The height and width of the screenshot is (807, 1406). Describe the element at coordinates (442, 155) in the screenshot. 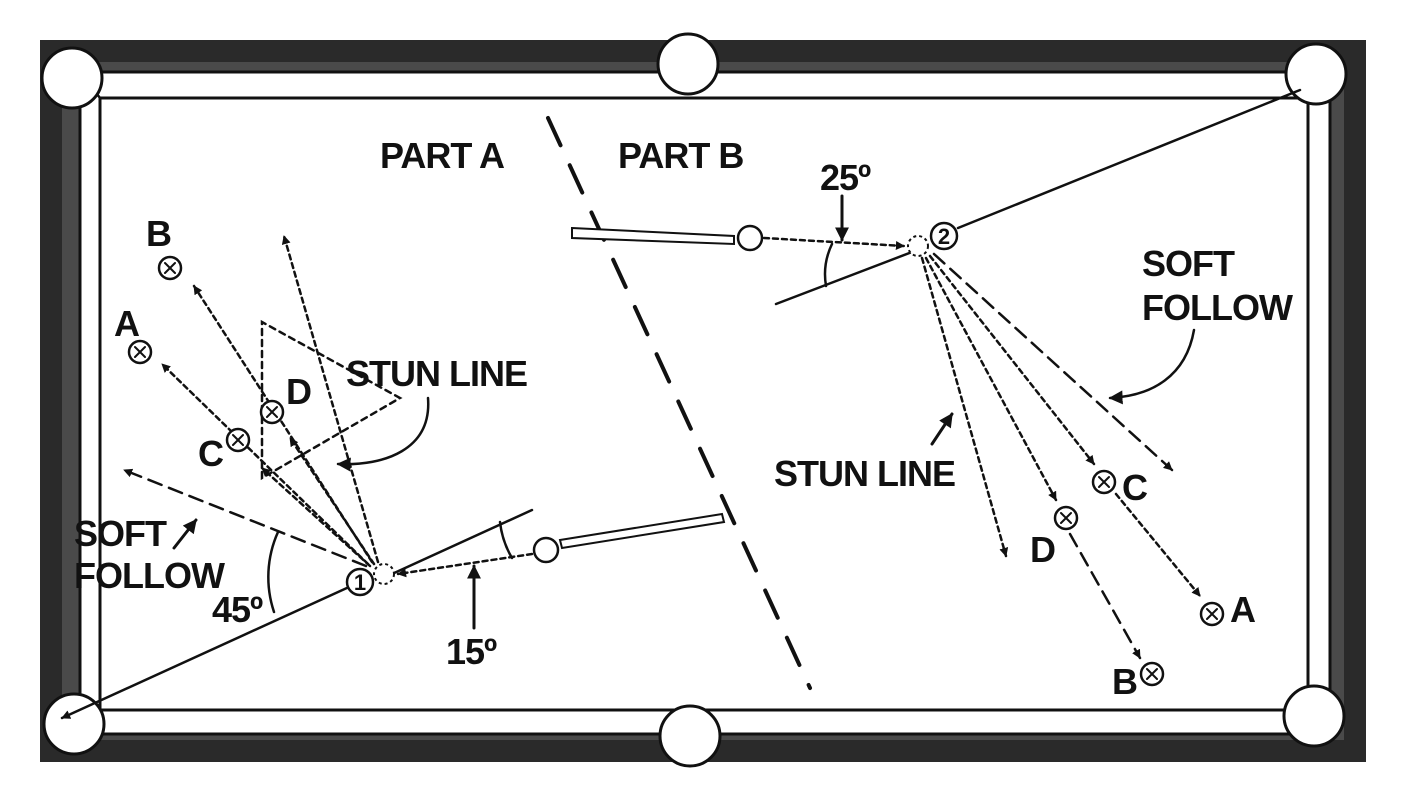

I see `part-a-title: PART A` at that location.